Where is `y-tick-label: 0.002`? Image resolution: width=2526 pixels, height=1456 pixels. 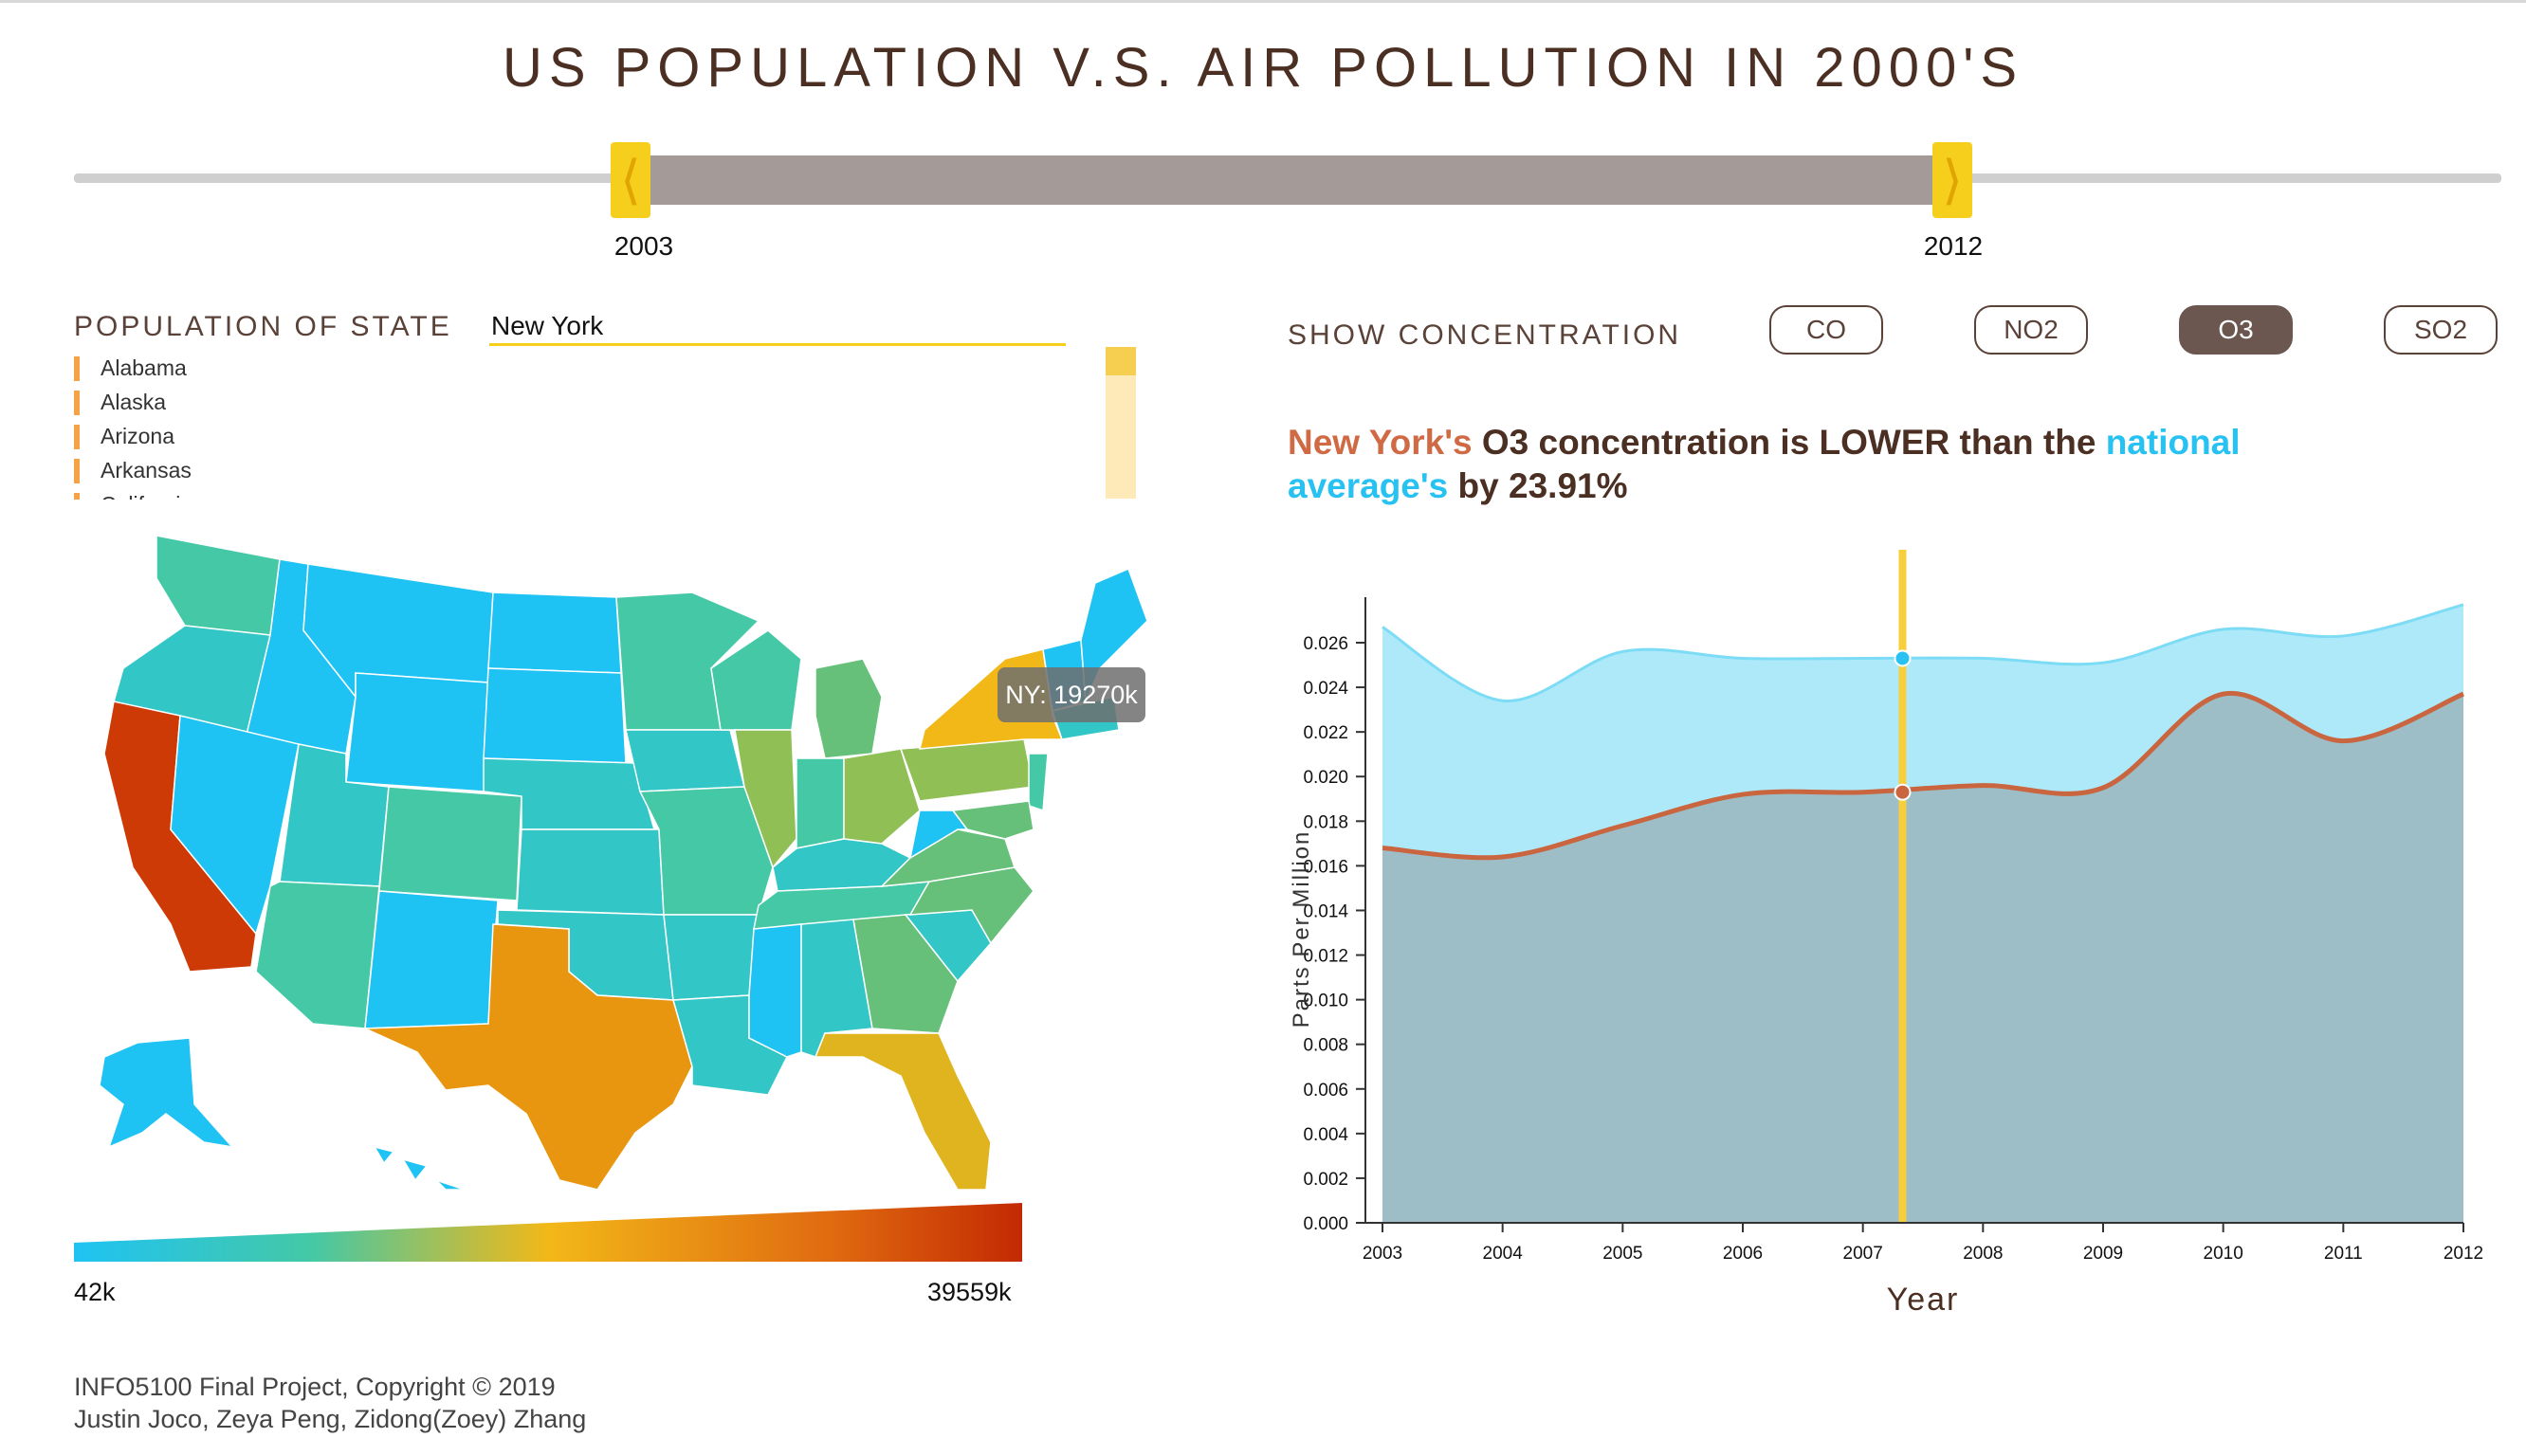
y-tick-label: 0.002 is located at coordinates (1325, 1180).